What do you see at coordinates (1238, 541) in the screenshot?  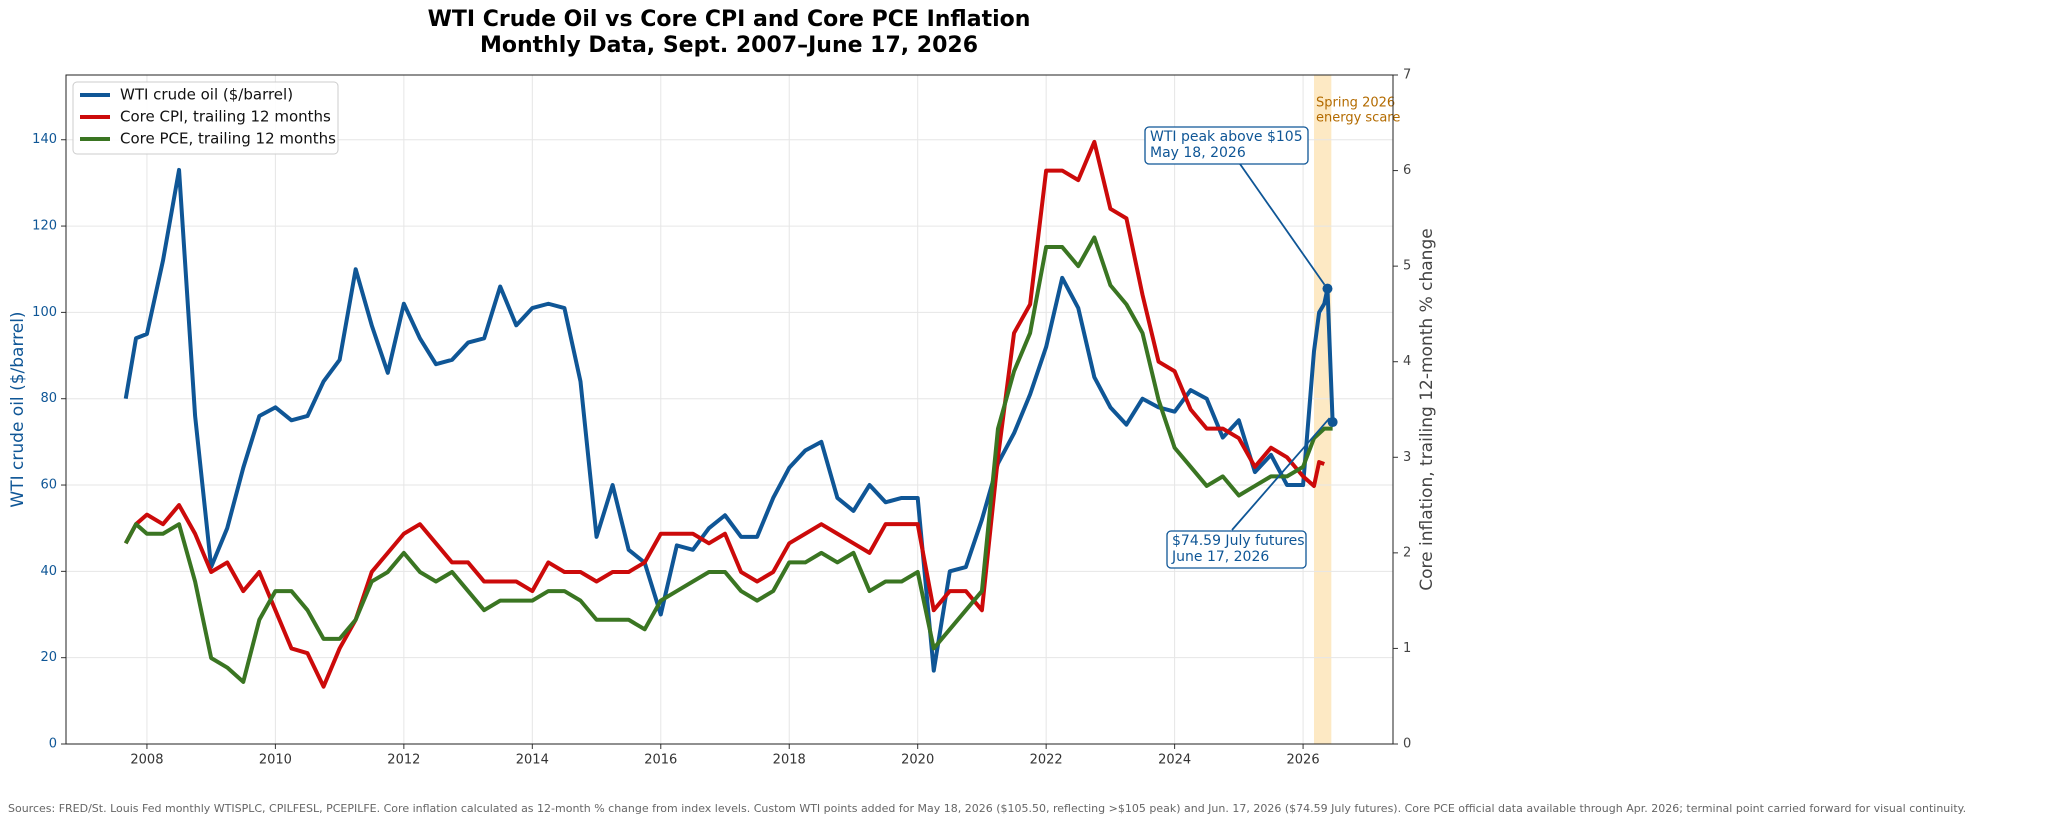 I see `annotation-text: $74.59 July futures` at bounding box center [1238, 541].